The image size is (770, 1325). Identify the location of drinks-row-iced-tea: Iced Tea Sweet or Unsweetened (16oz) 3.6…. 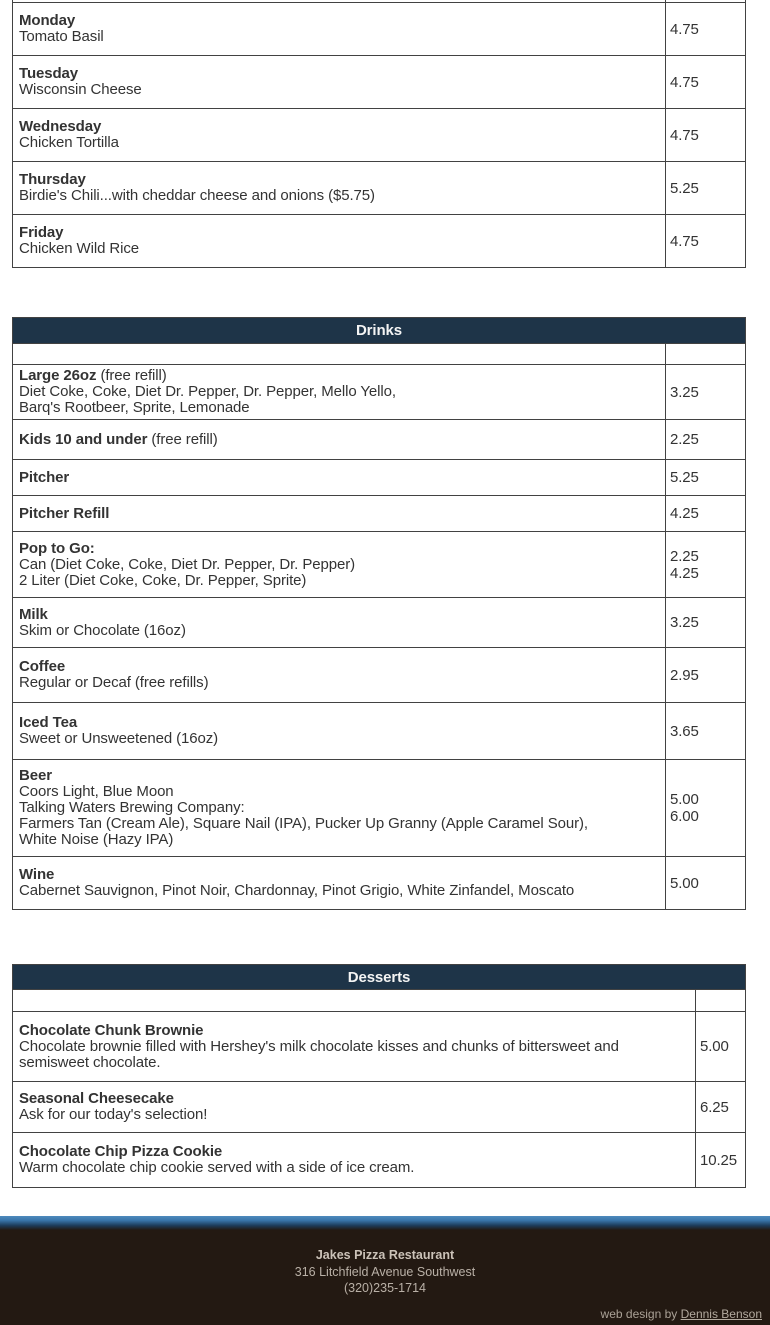
(379, 731).